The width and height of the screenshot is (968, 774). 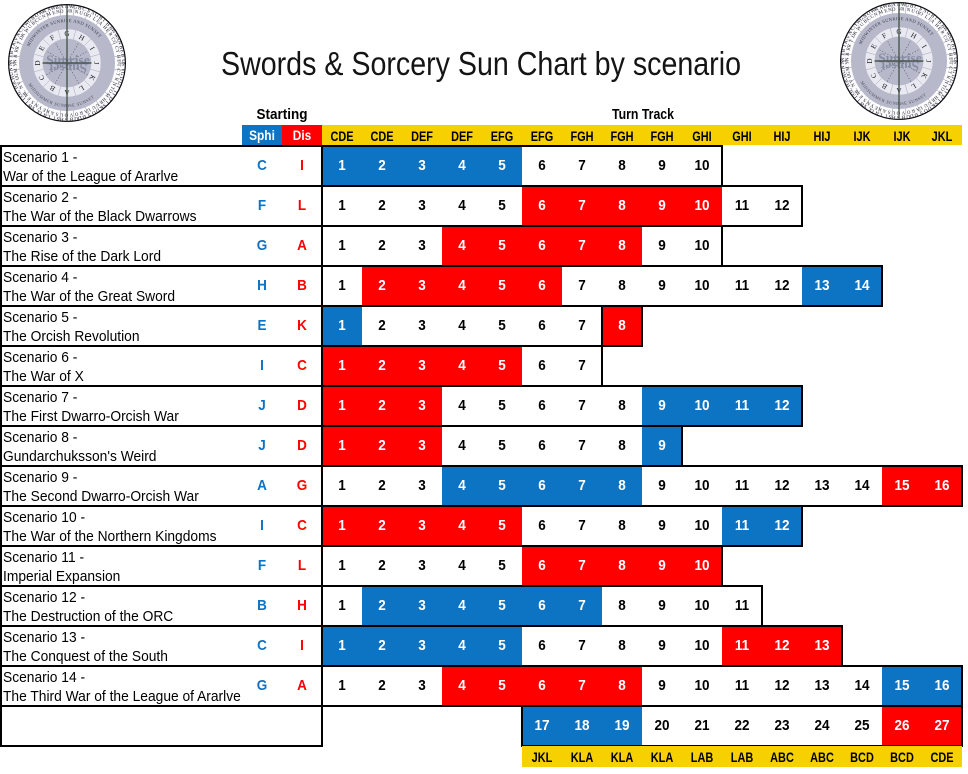 What do you see at coordinates (24, 26) in the screenshot?
I see `svg-text: Y` at bounding box center [24, 26].